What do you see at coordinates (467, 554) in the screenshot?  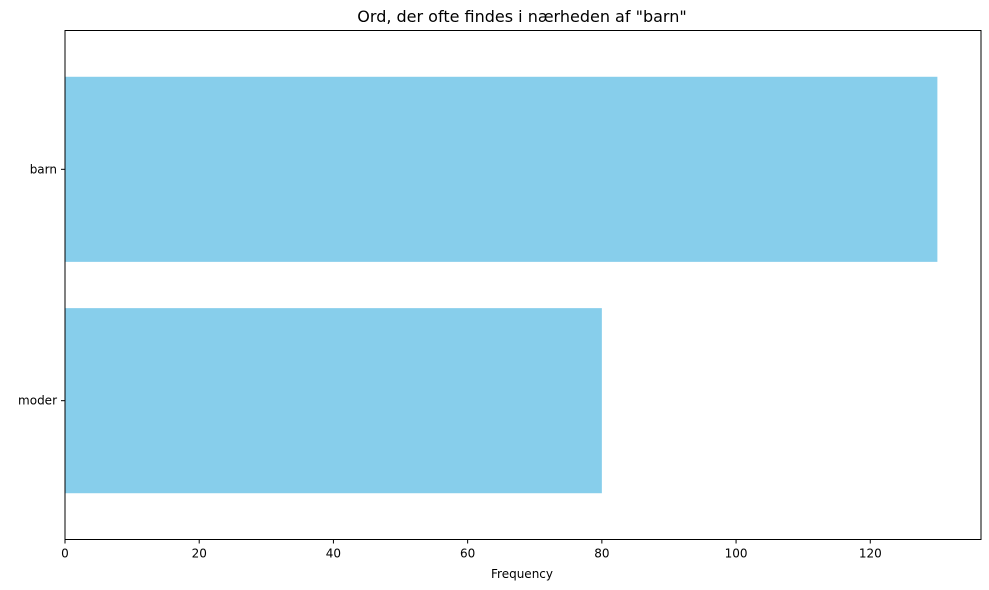 I see `x-tick-label-60: 60` at bounding box center [467, 554].